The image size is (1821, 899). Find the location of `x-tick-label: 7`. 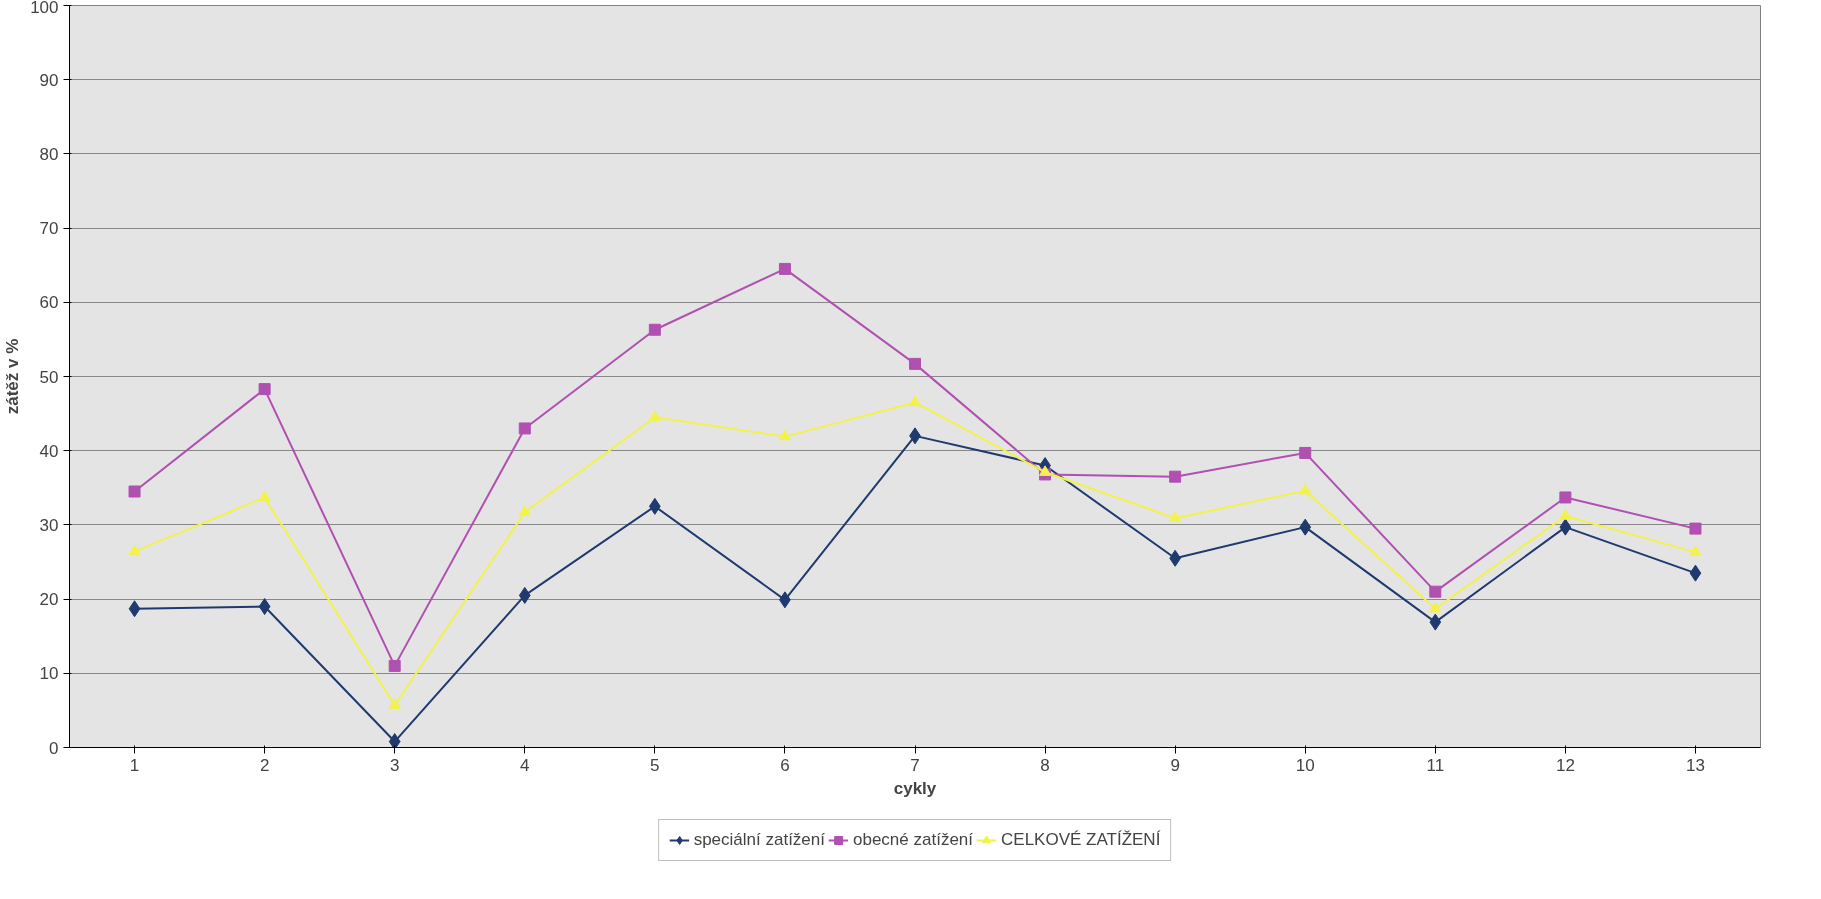

x-tick-label: 7 is located at coordinates (915, 765).